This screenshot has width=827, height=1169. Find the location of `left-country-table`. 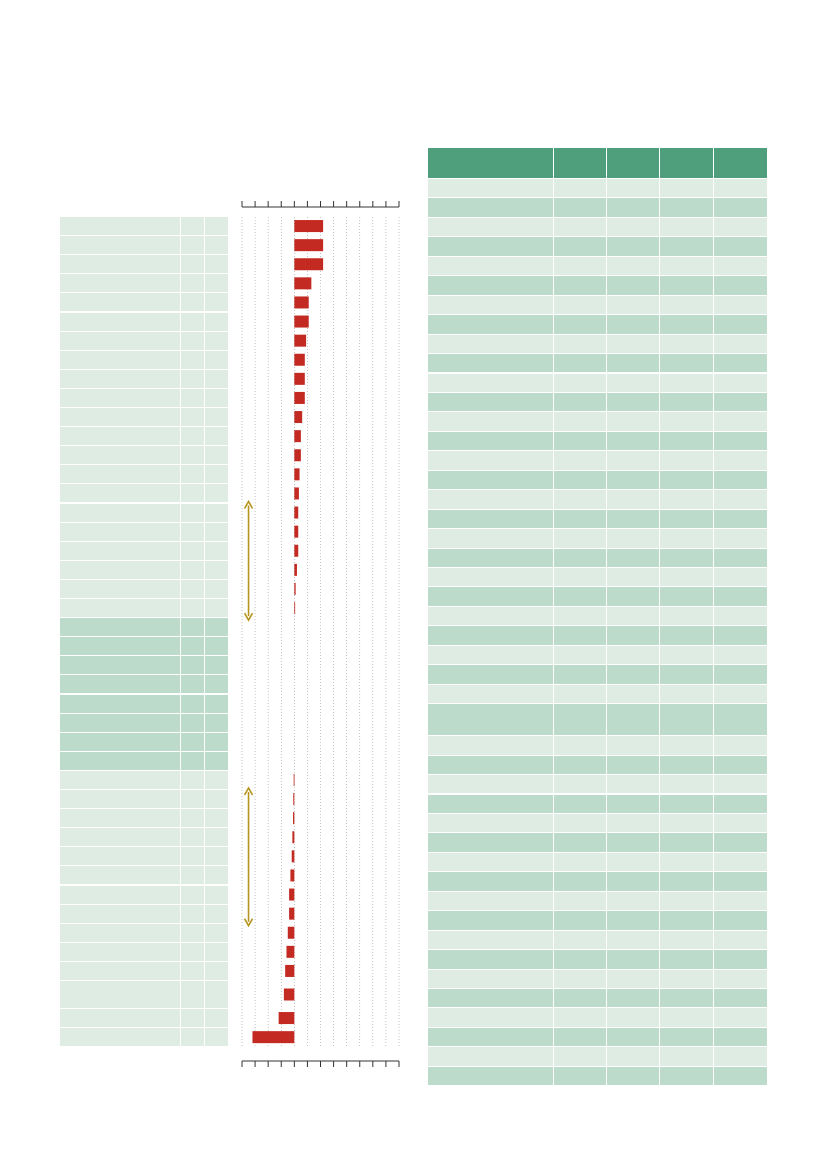

left-country-table is located at coordinates (144, 632).